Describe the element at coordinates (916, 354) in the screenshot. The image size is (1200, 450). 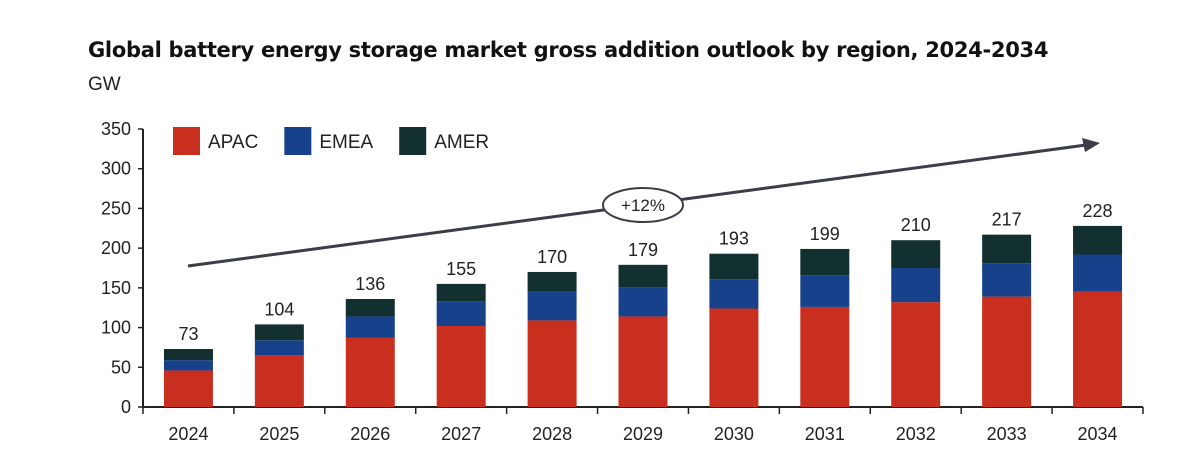
I see `bar-apac-2032` at that location.